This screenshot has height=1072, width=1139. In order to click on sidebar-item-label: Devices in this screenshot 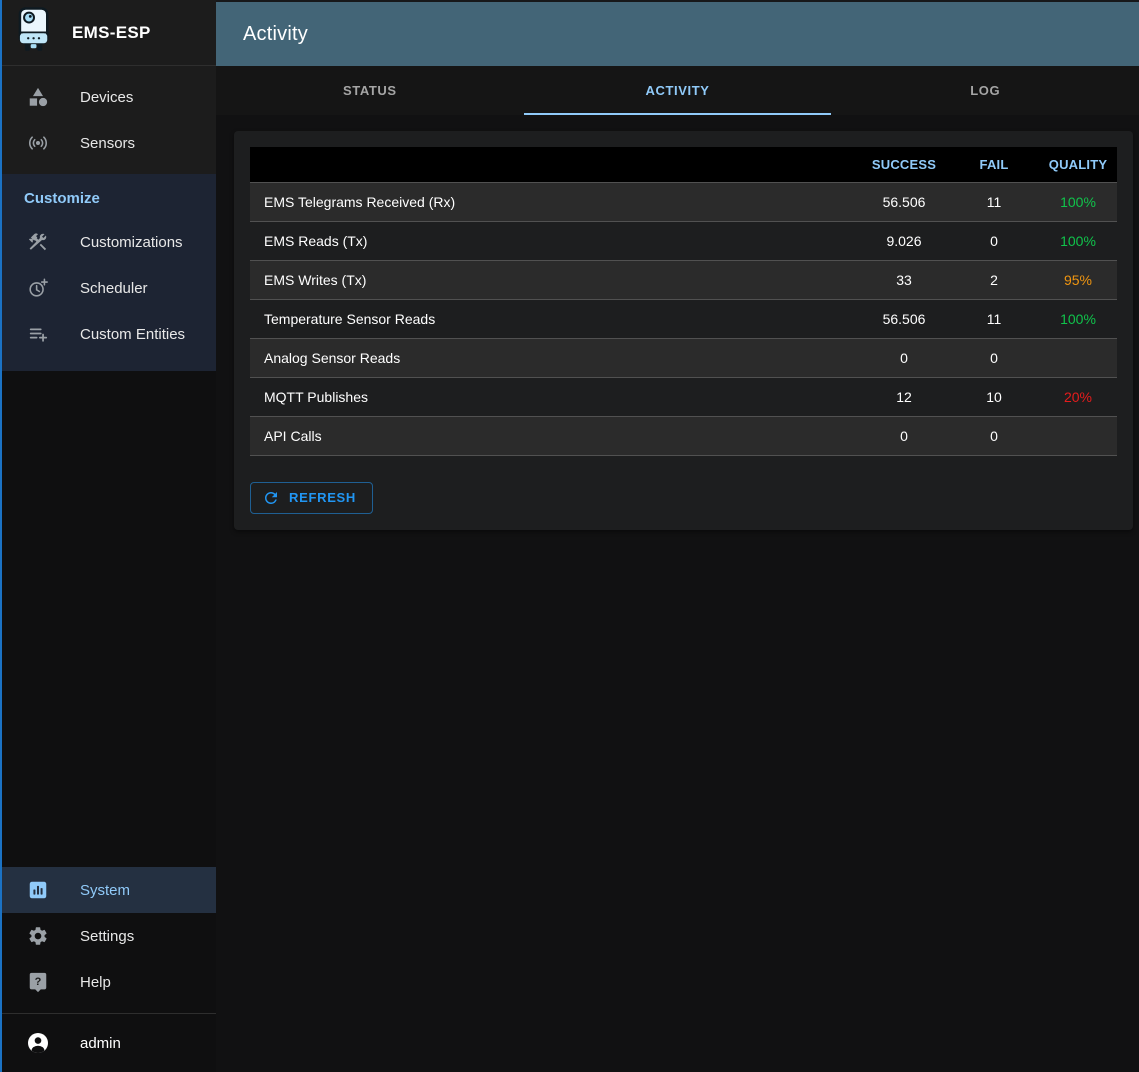, I will do `click(107, 97)`.